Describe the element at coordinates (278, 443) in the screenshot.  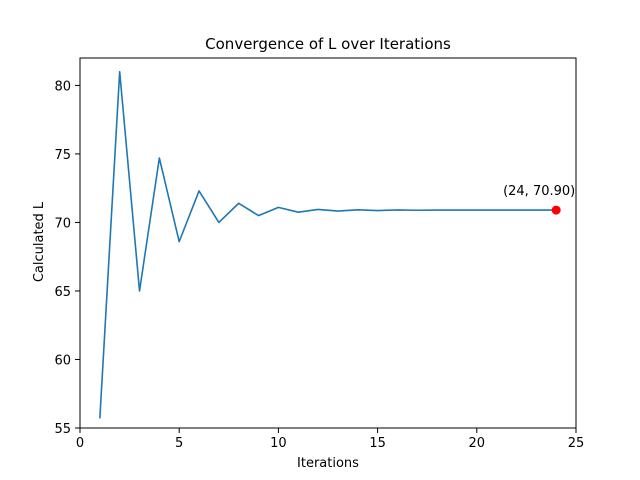
I see `x-tick-label: 10` at that location.